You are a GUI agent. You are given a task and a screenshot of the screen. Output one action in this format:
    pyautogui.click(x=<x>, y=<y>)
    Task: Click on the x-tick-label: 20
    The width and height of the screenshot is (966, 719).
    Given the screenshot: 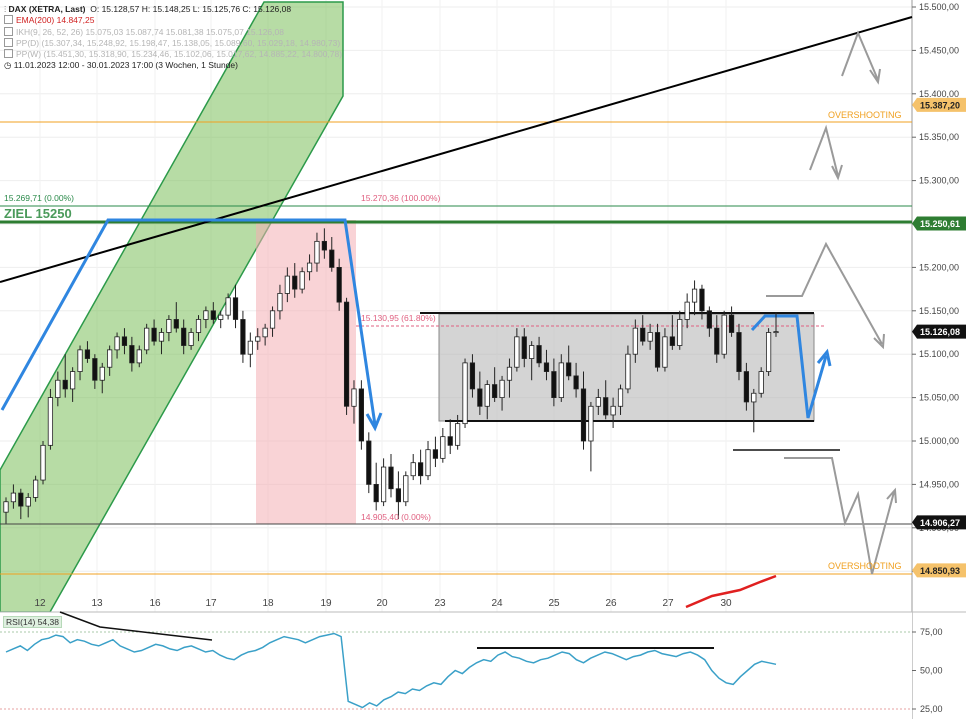 What is the action you would take?
    pyautogui.click(x=382, y=603)
    